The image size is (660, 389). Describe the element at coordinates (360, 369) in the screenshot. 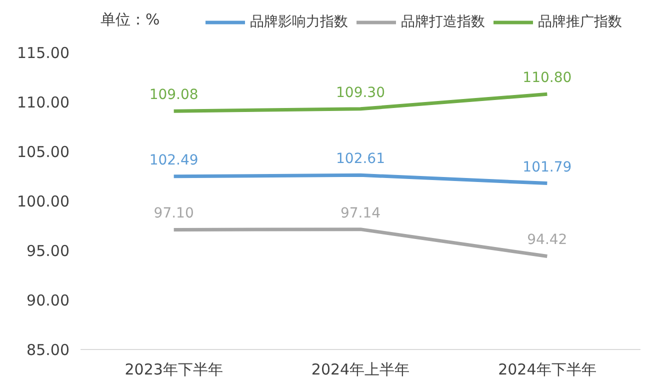

I see `x-tick-label: 2024年上半年` at that location.